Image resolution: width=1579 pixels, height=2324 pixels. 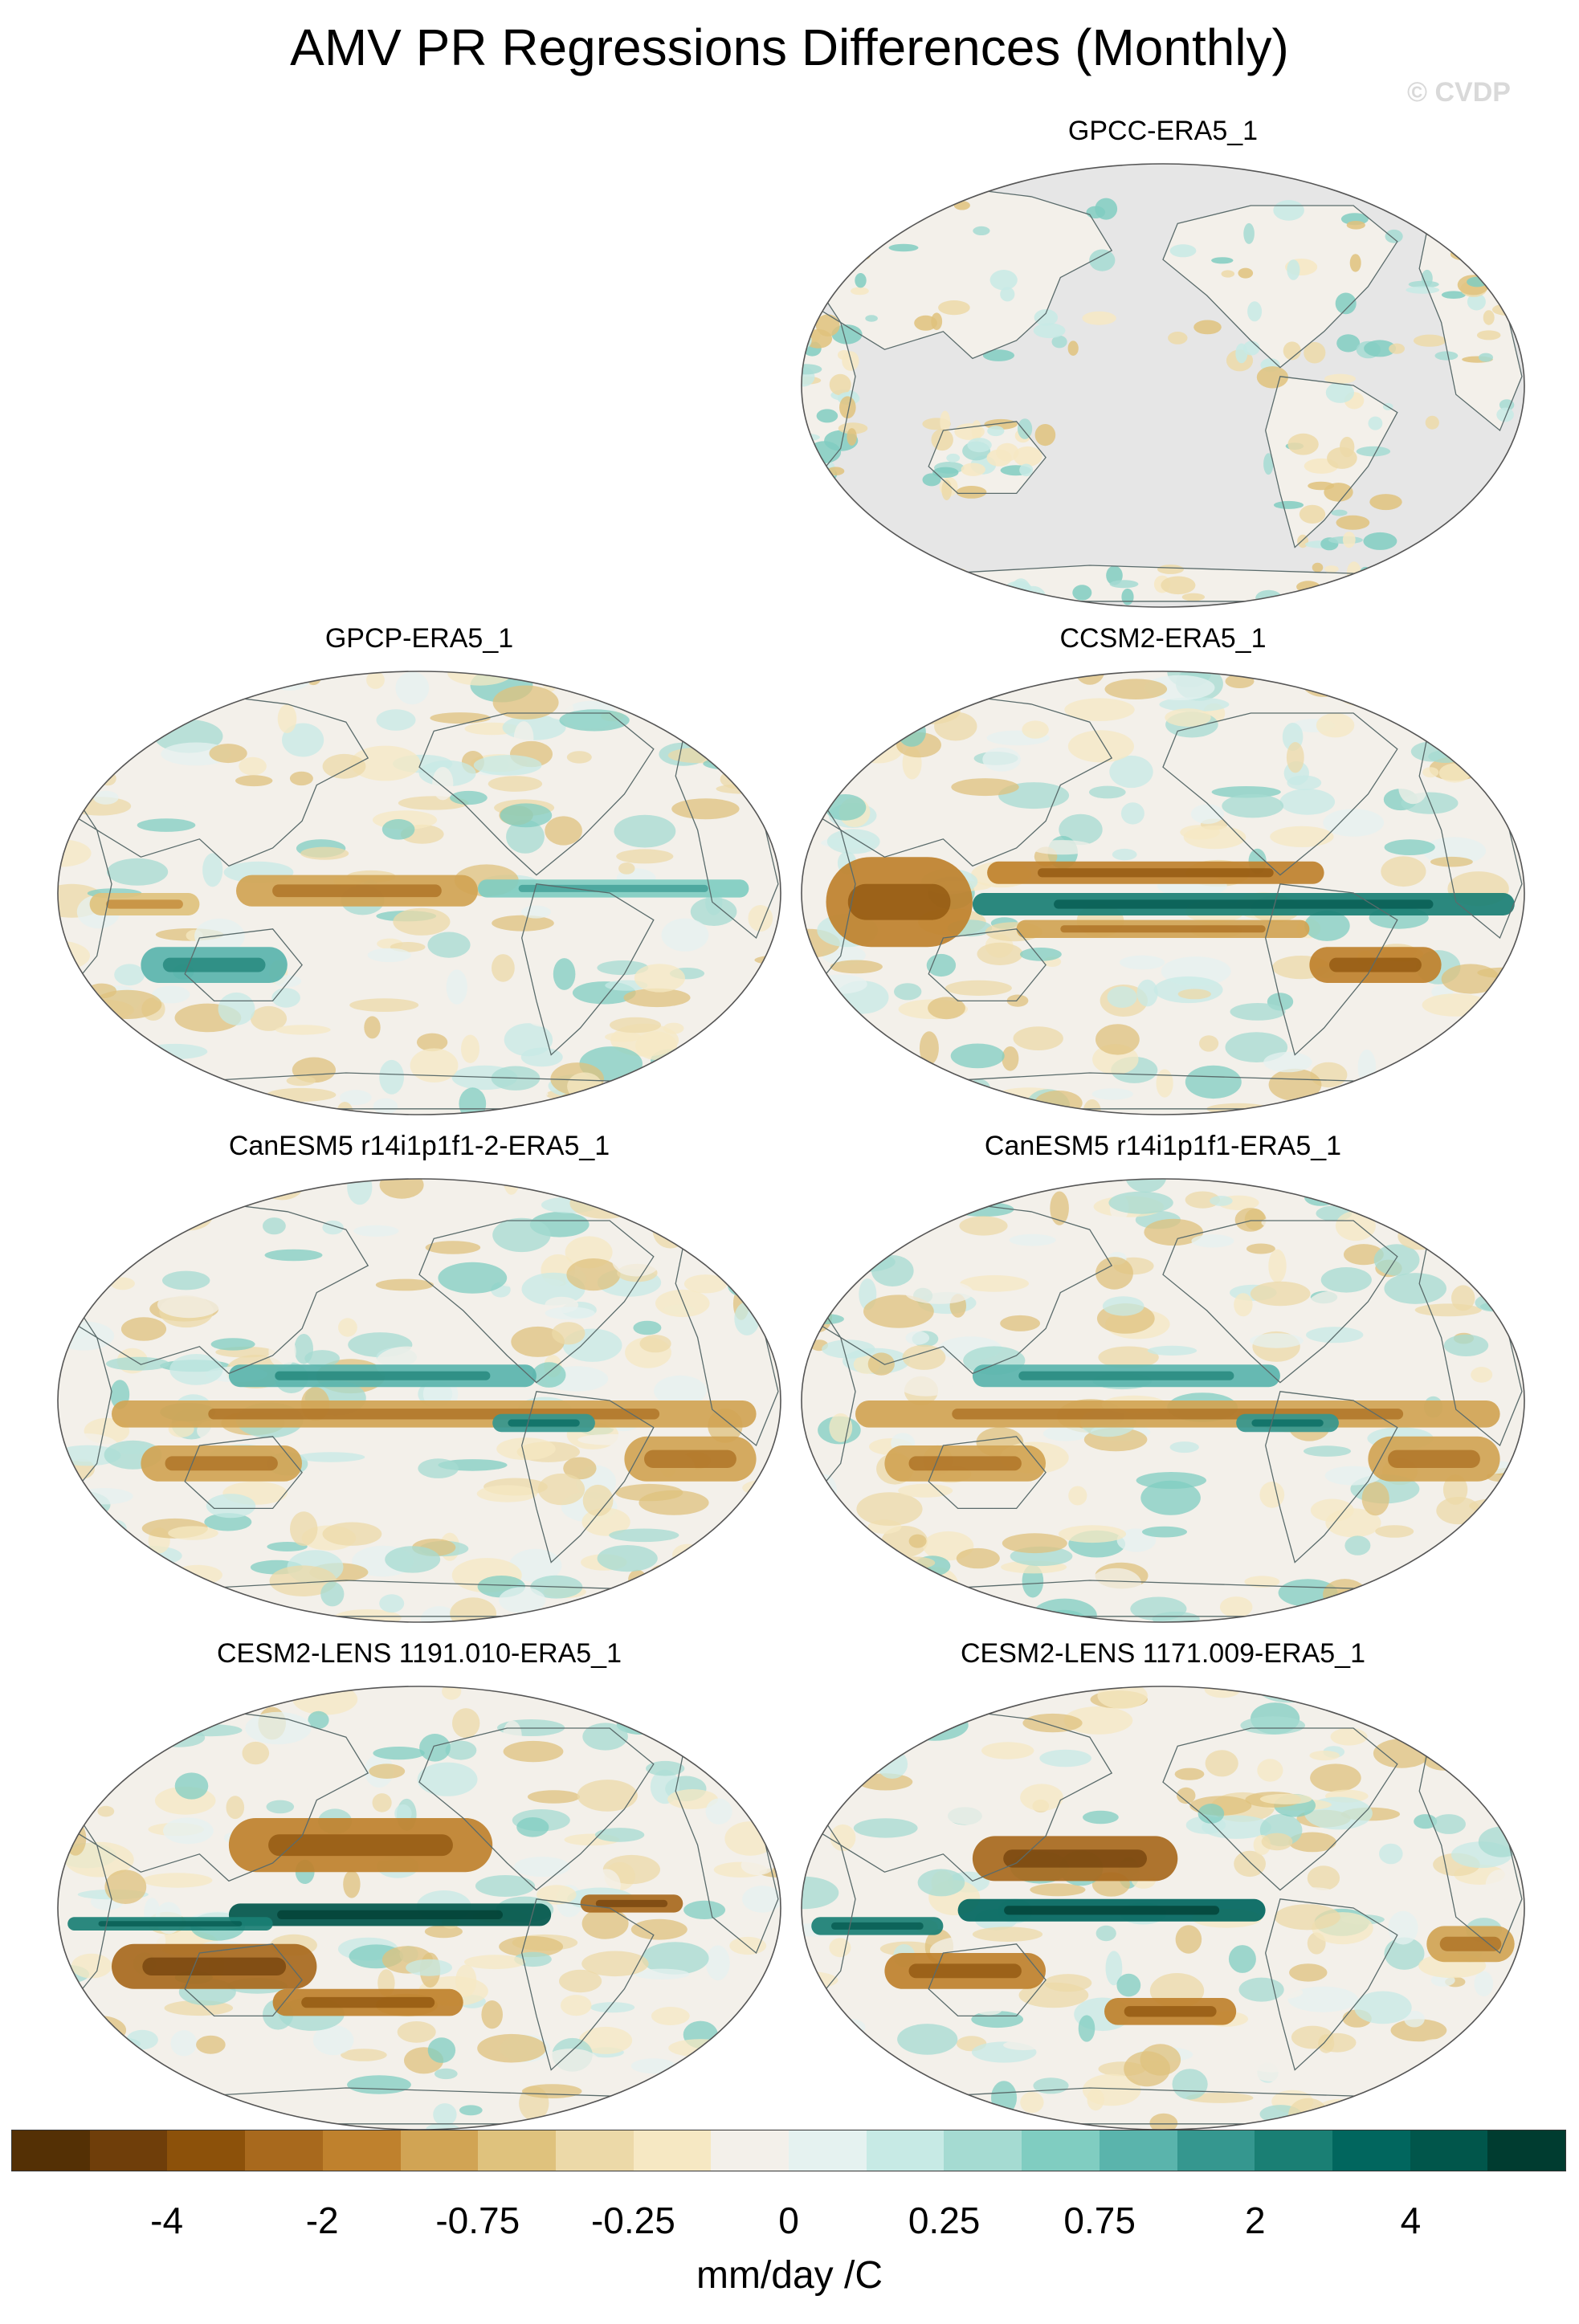 I want to click on map-panel-cesm2-1191: CESM2-LENS 1191.010-ERA5_1, so click(x=419, y=1887).